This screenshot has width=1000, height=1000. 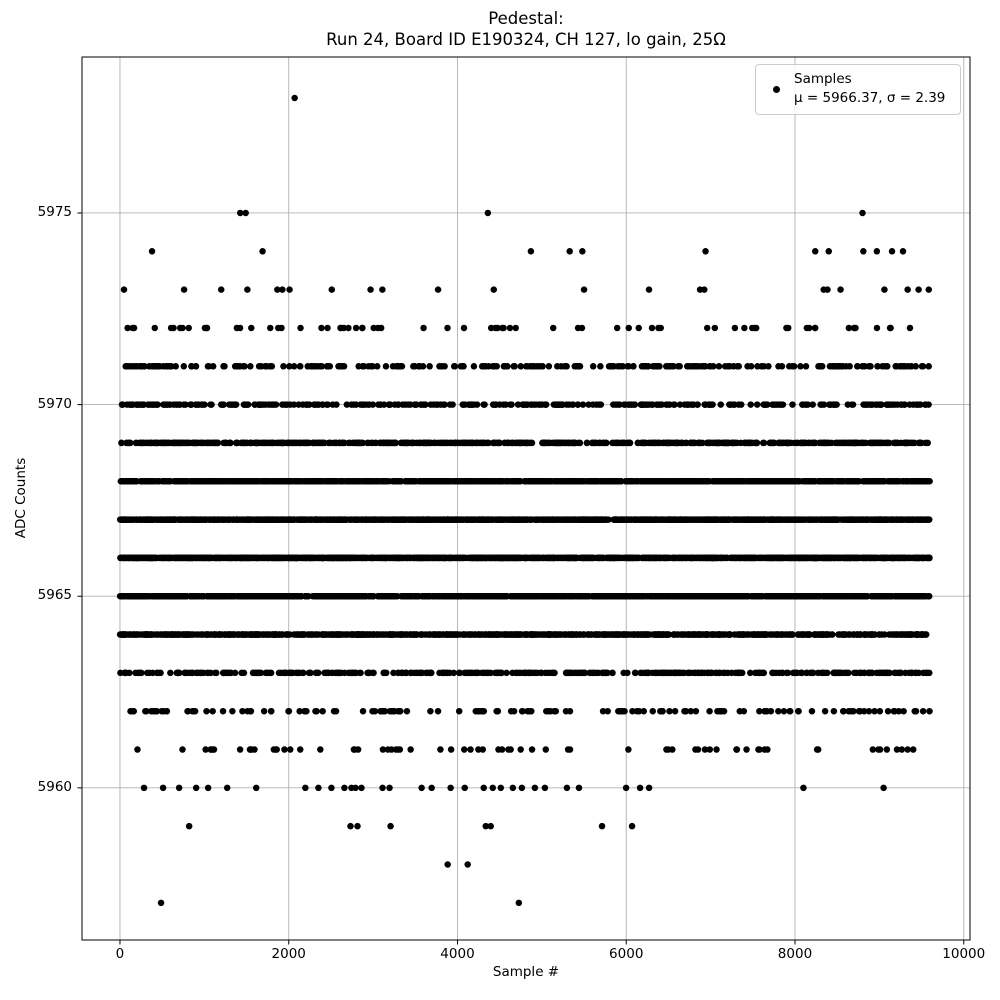 What do you see at coordinates (288, 954) in the screenshot?
I see `x-tick-label-2000: 2000` at bounding box center [288, 954].